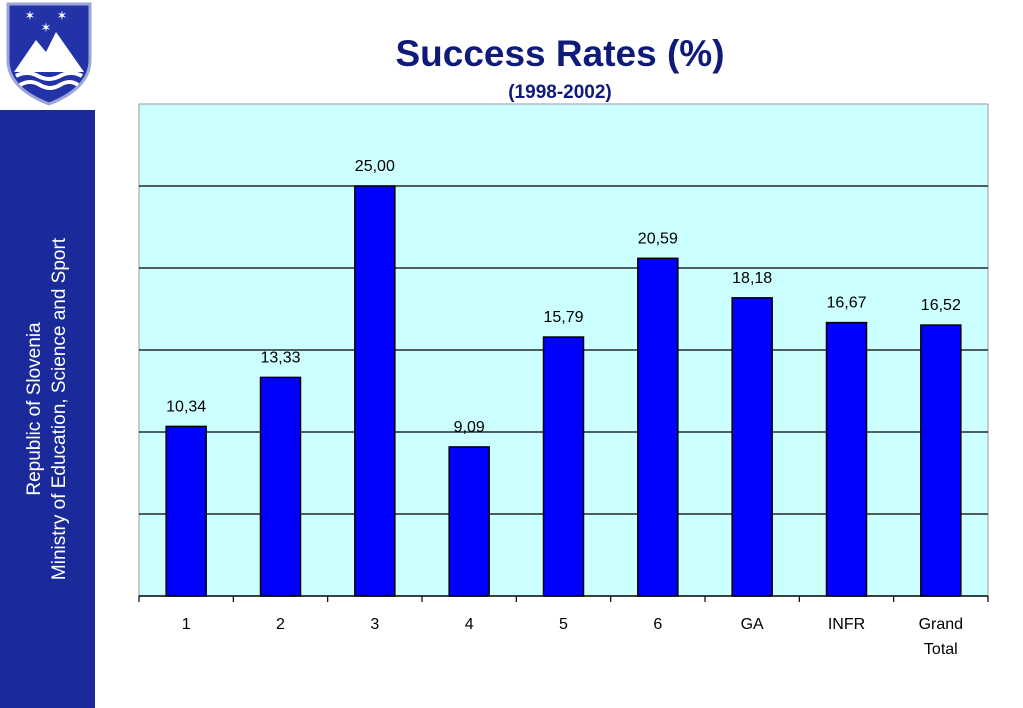 This screenshot has height=708, width=1023. I want to click on x-tick-label: Grand Total, so click(941, 637).